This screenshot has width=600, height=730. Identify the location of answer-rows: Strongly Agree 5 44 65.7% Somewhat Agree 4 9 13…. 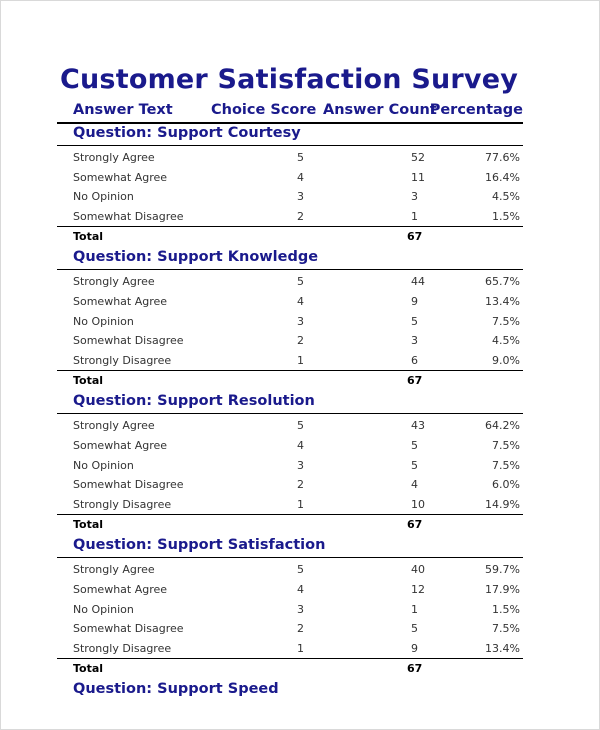
(290, 320).